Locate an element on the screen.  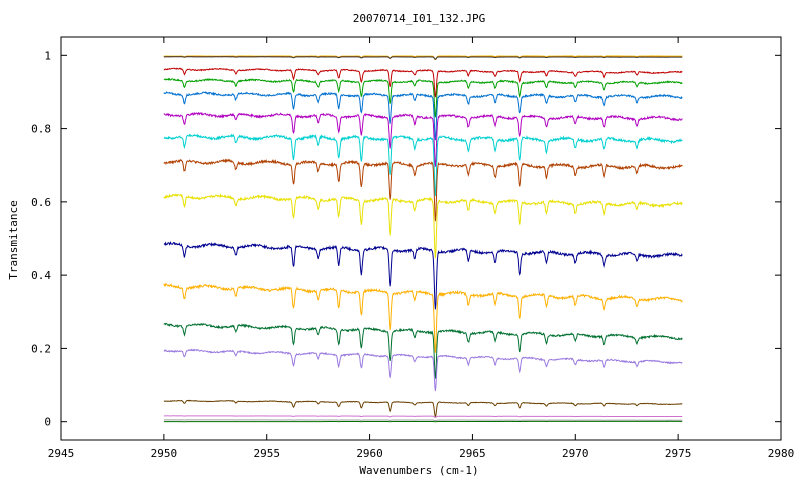
y-tick-label: 0.6 is located at coordinates (41, 202).